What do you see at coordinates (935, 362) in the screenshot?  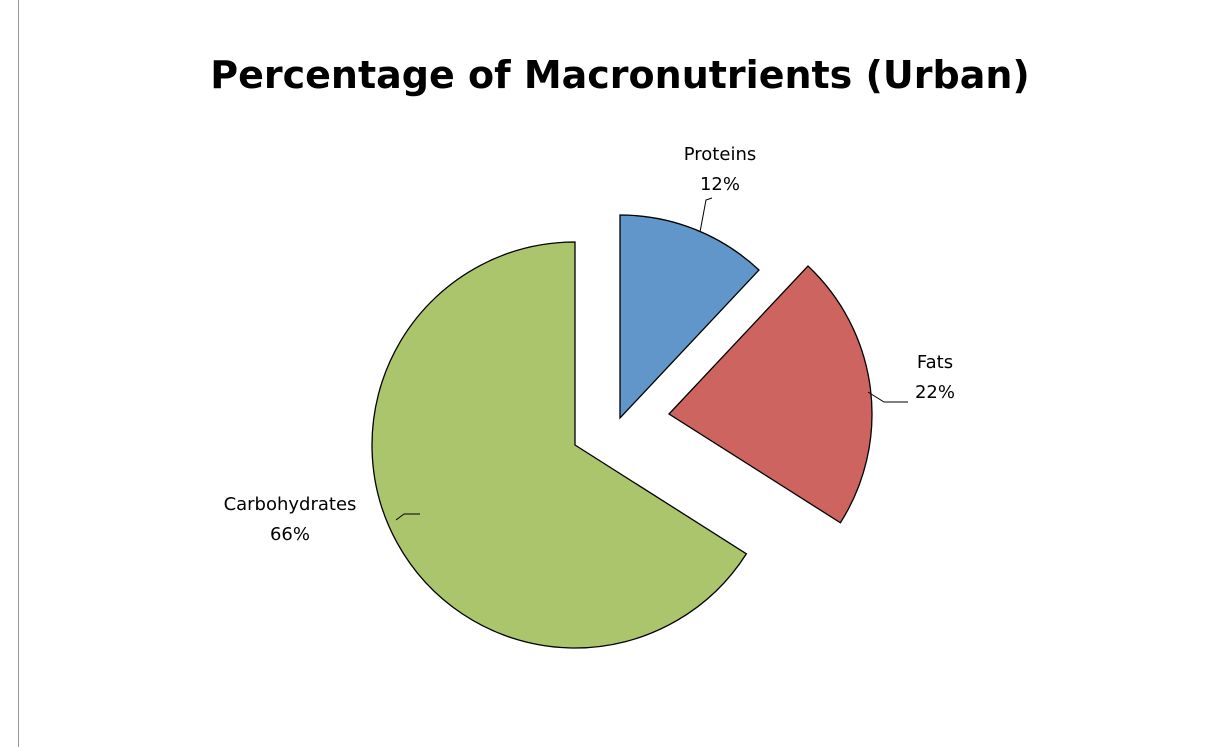 I see `slice-label: Fats` at bounding box center [935, 362].